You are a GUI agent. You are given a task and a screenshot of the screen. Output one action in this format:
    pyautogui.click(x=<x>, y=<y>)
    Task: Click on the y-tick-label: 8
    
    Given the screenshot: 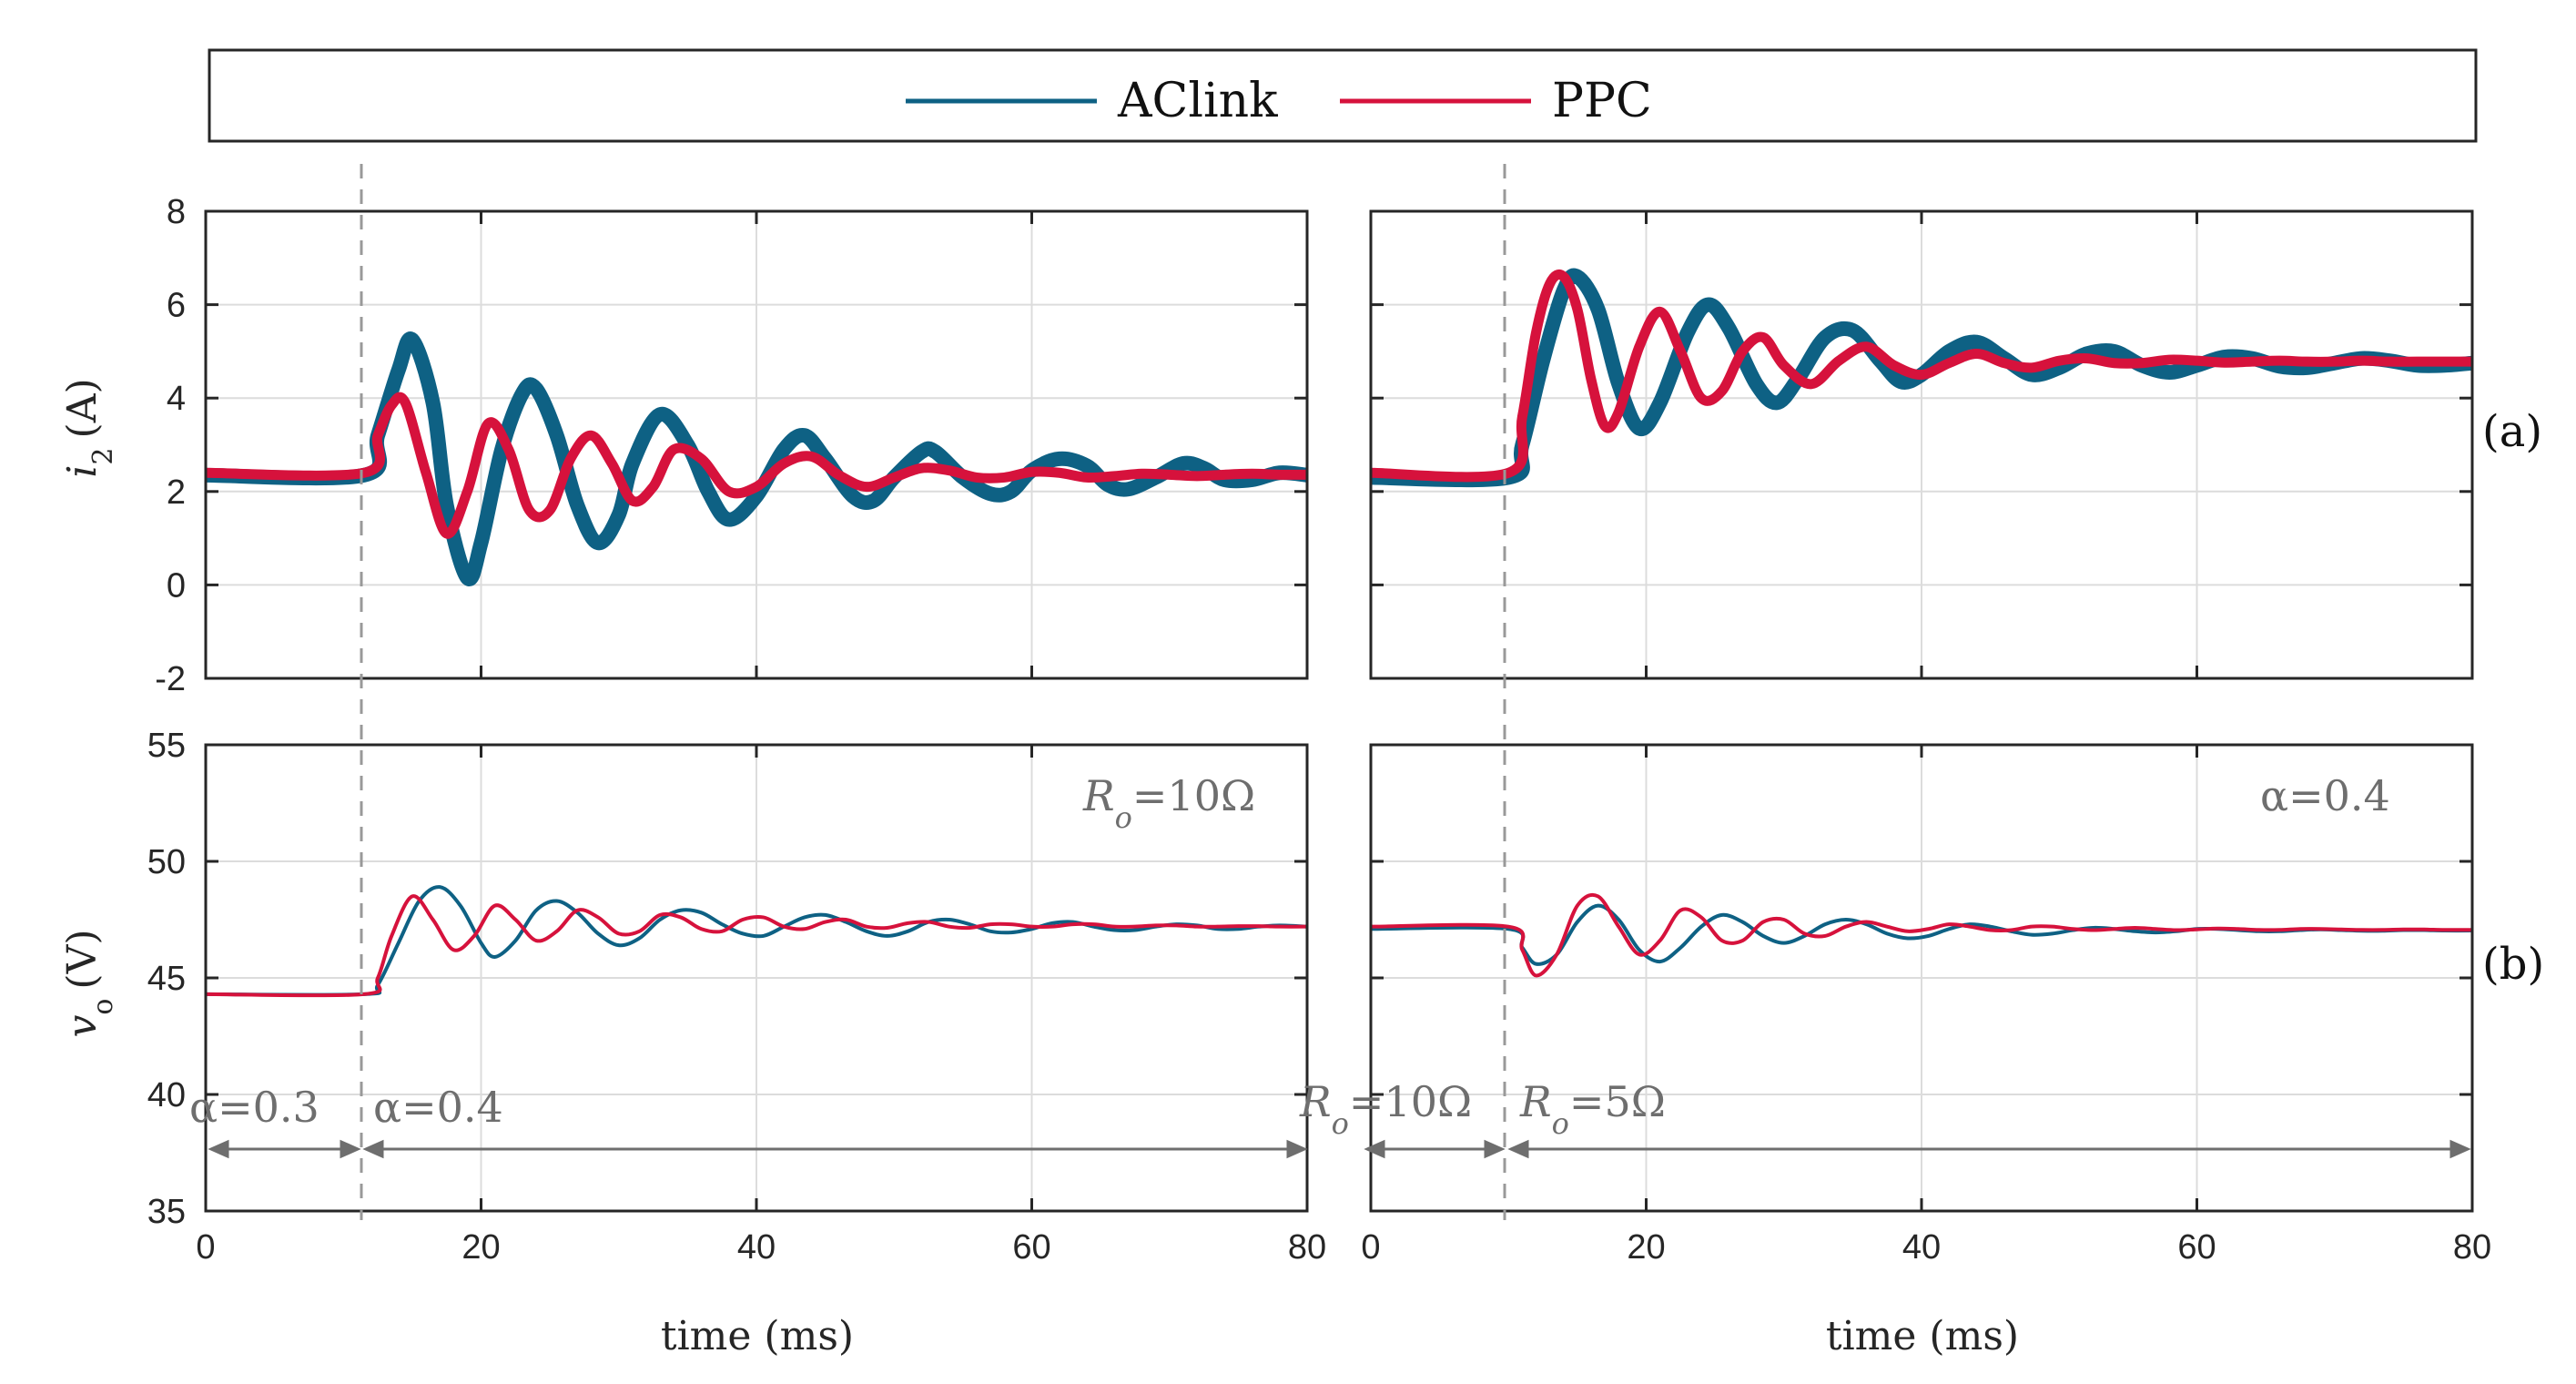 What is the action you would take?
    pyautogui.click(x=176, y=212)
    